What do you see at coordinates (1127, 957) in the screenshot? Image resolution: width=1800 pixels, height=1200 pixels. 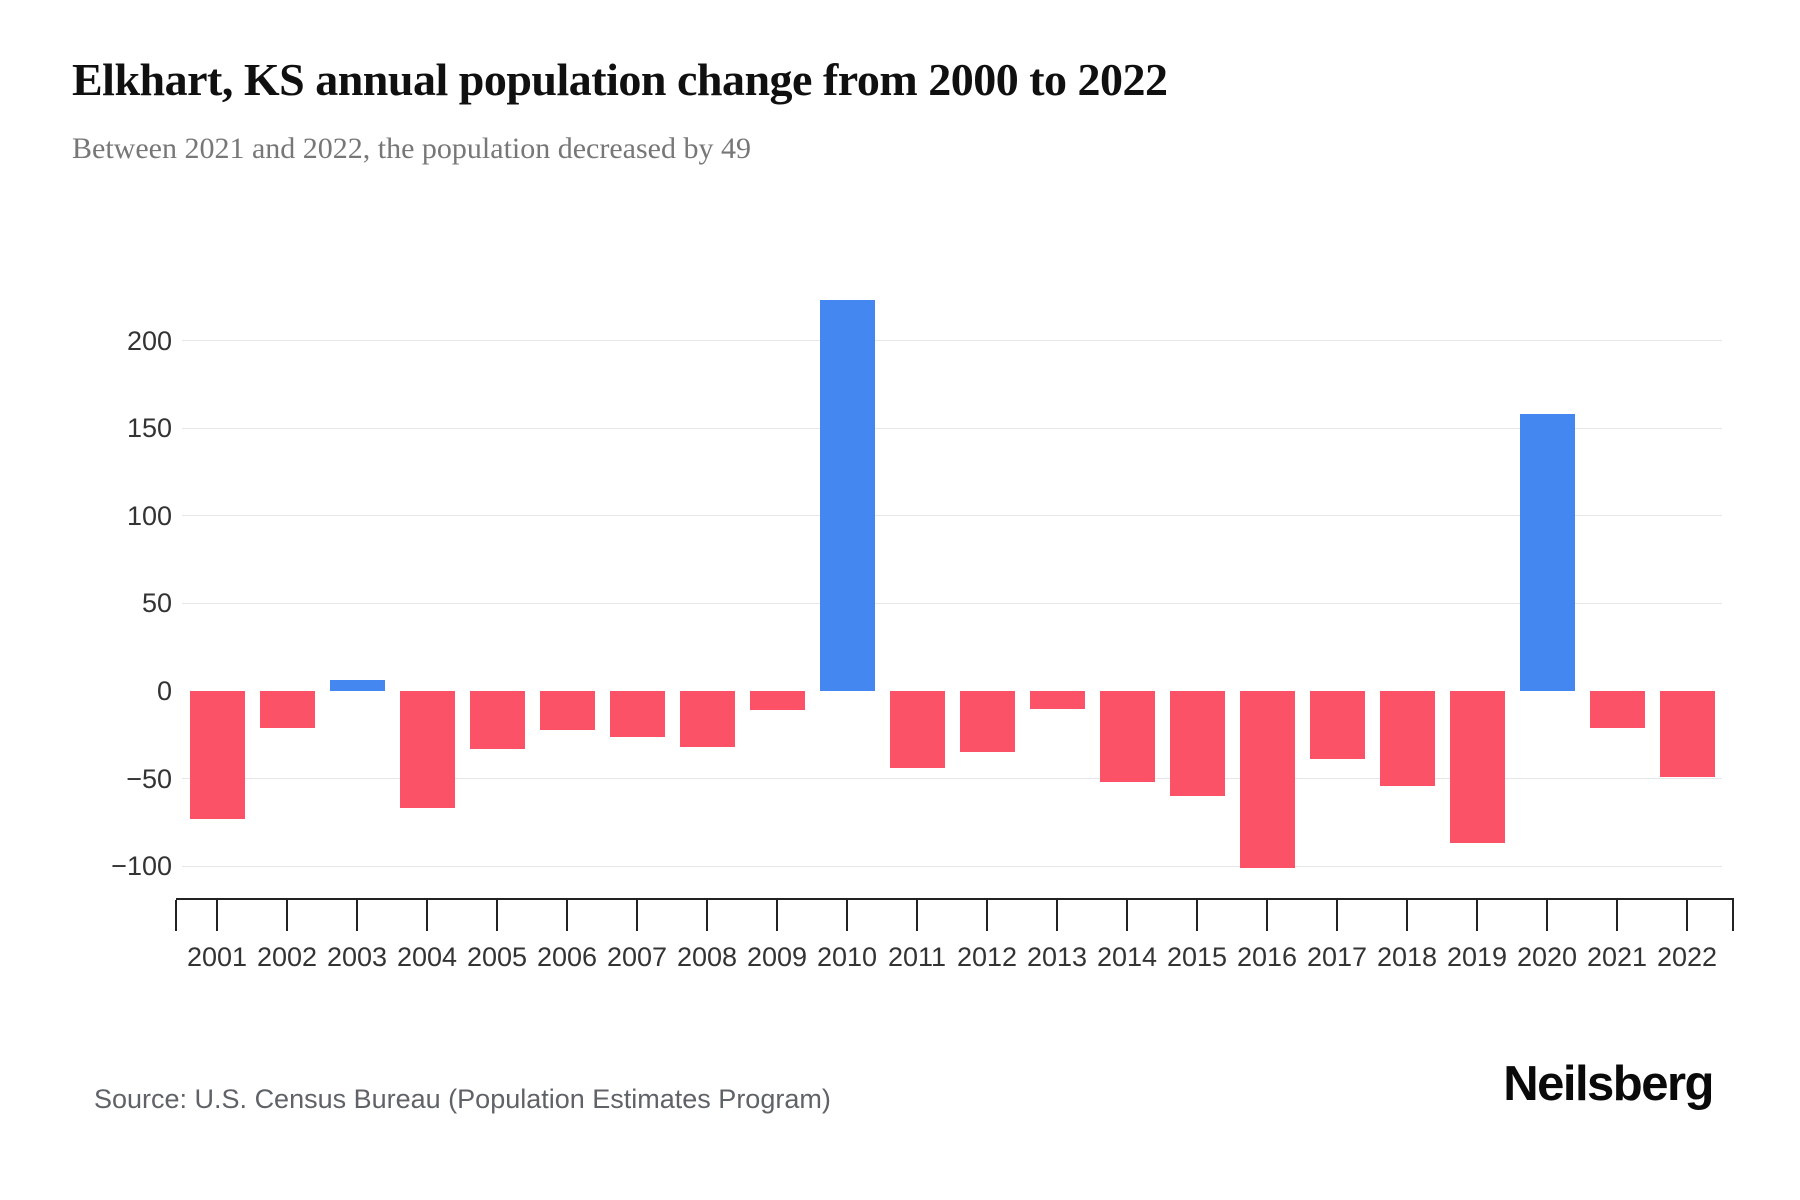 I see `x-axis-tick-label: 2014` at bounding box center [1127, 957].